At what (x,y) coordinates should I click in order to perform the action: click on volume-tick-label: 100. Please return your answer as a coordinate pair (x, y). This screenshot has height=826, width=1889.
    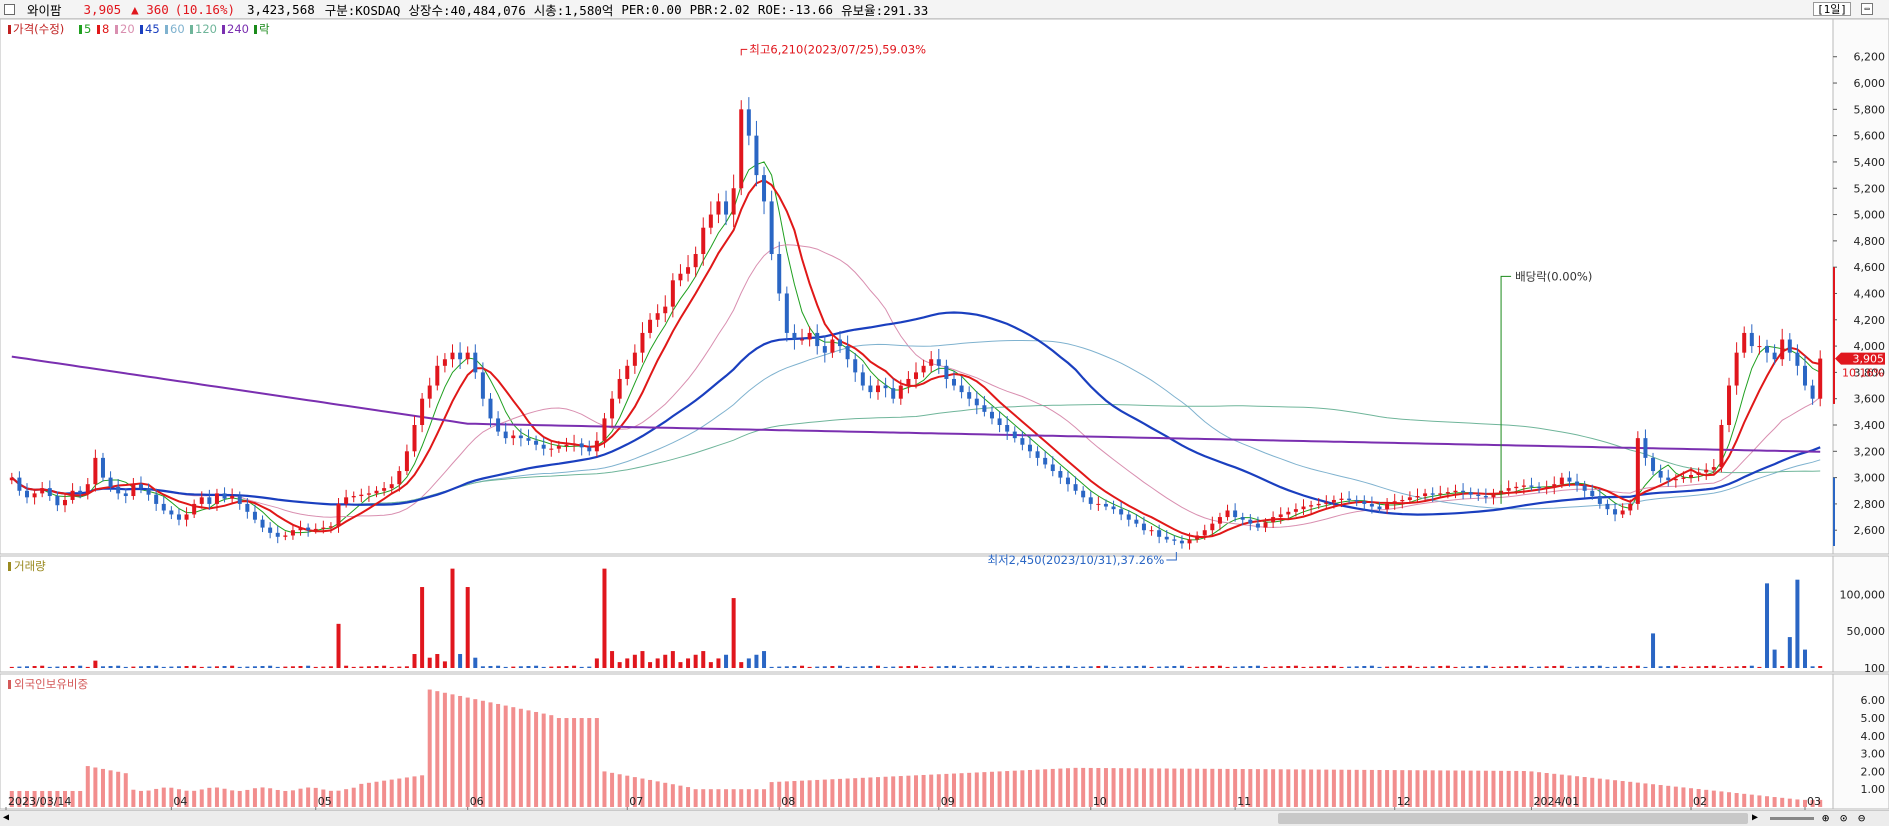
    Looking at the image, I should click on (1874, 668).